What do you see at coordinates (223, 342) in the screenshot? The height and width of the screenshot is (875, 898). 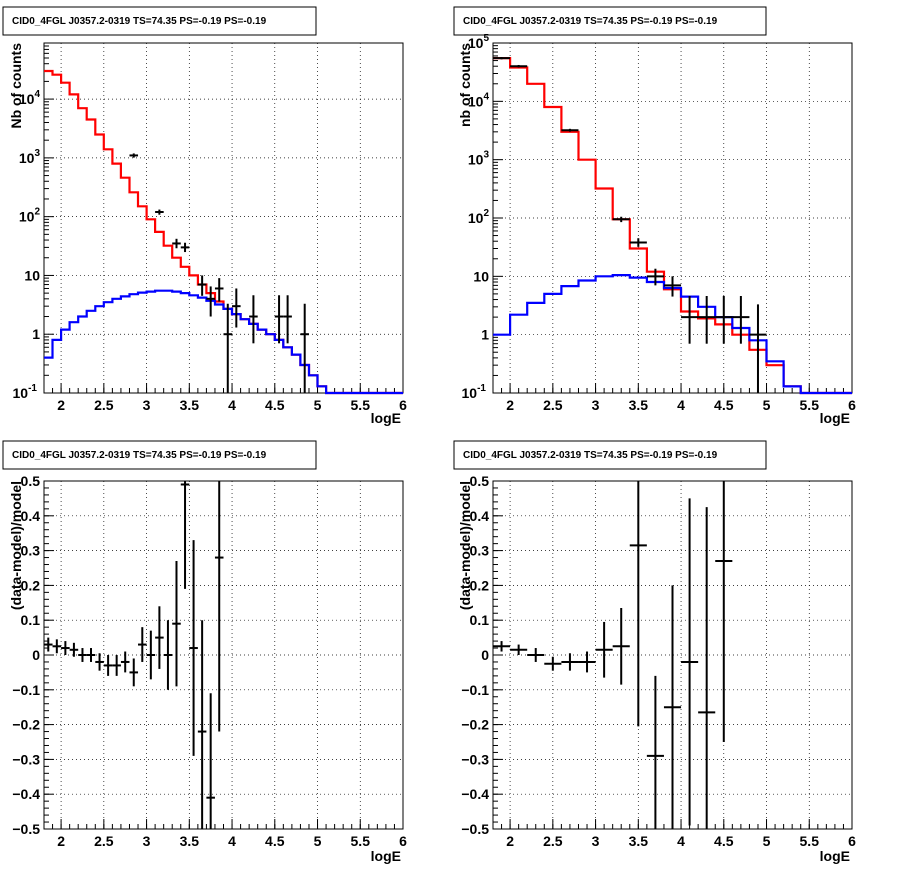 I see `model-source-line` at bounding box center [223, 342].